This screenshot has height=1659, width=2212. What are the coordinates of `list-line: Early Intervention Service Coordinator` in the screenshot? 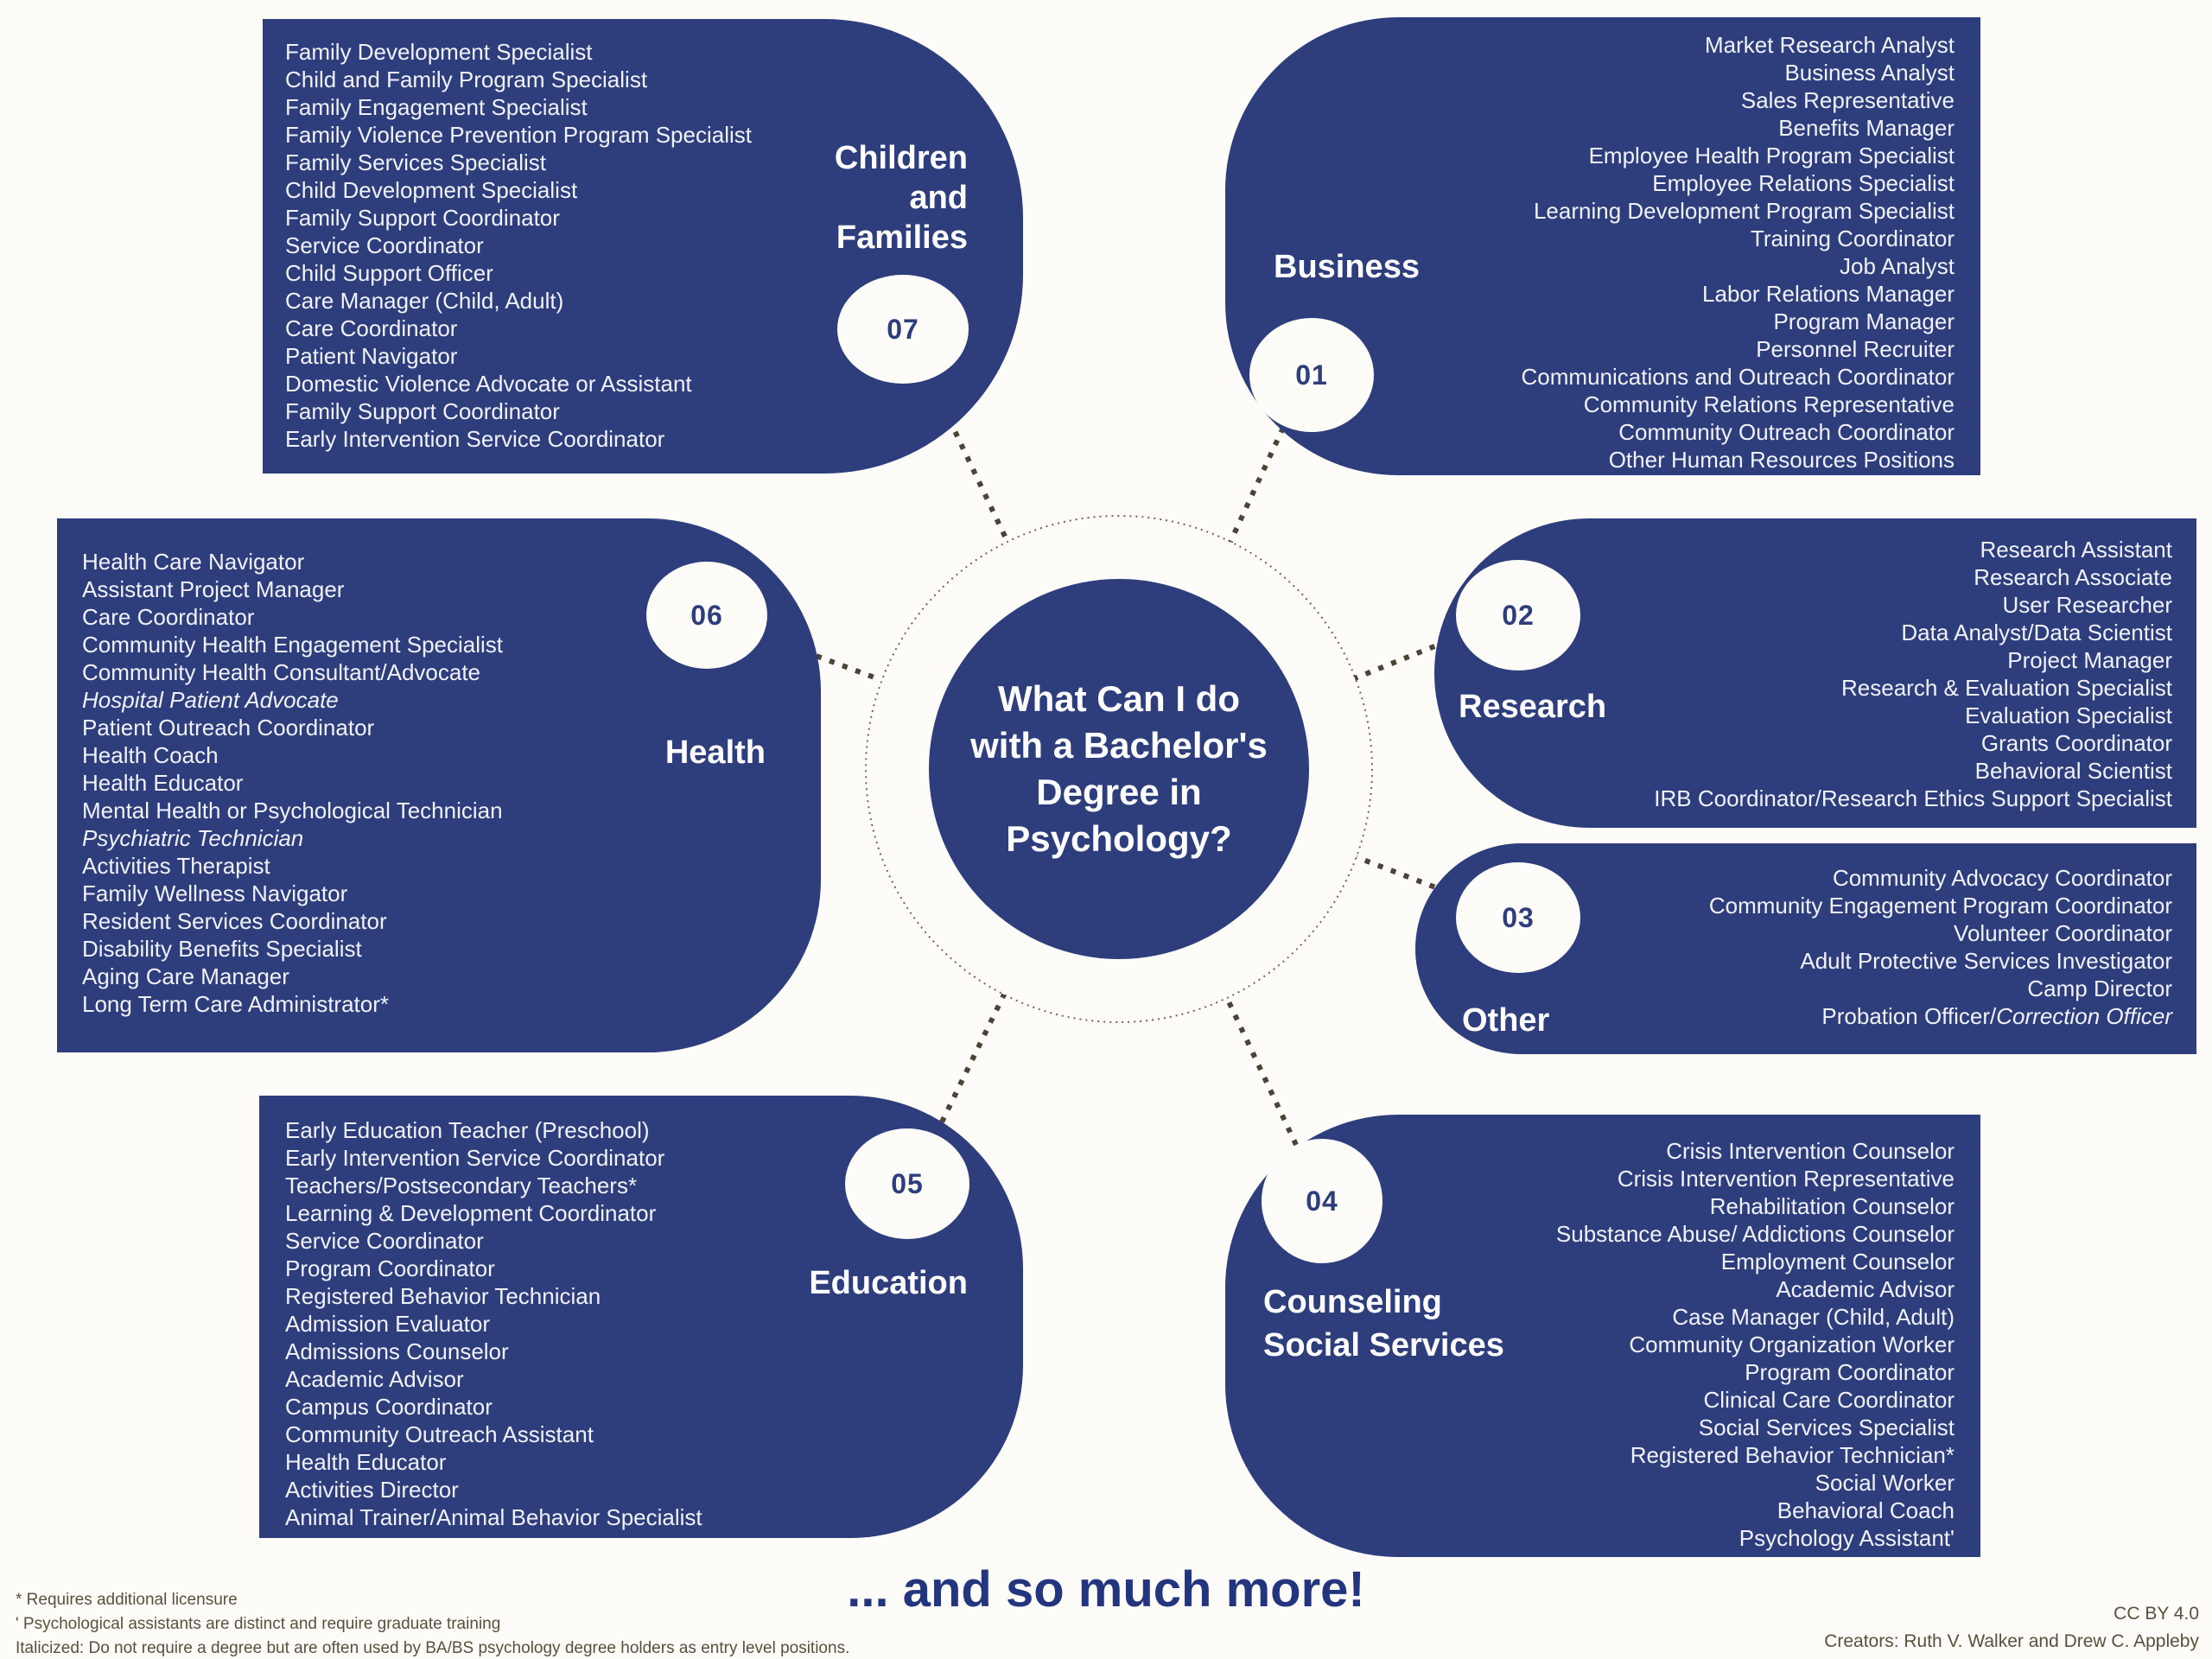 It's located at (475, 439).